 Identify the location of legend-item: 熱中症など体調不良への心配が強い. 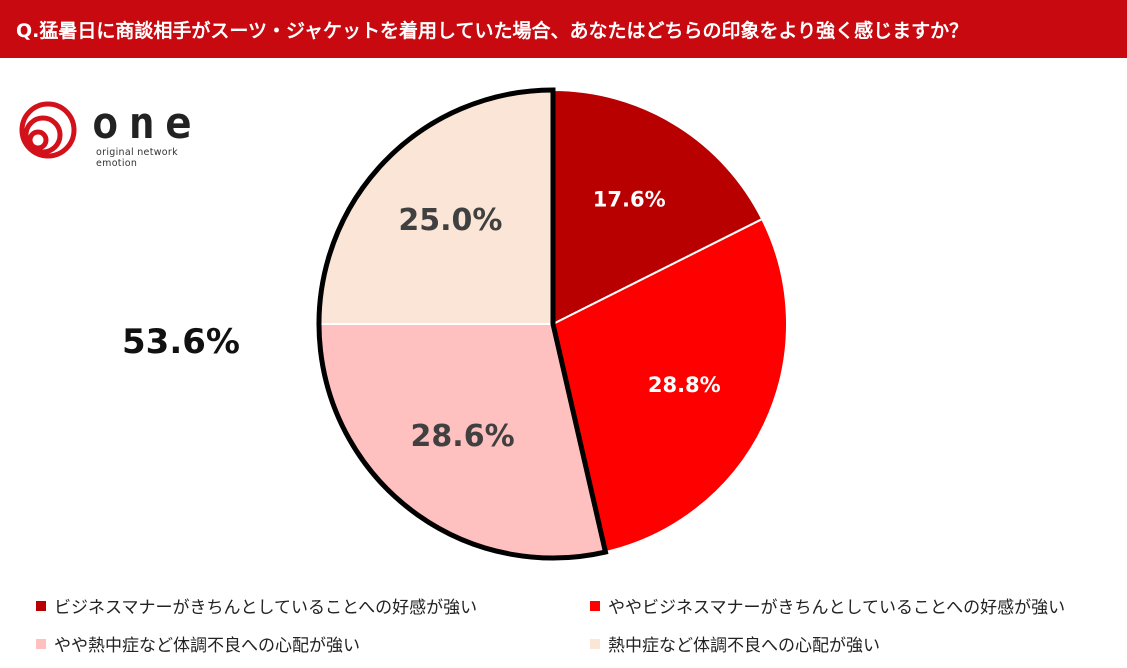
(735, 643).